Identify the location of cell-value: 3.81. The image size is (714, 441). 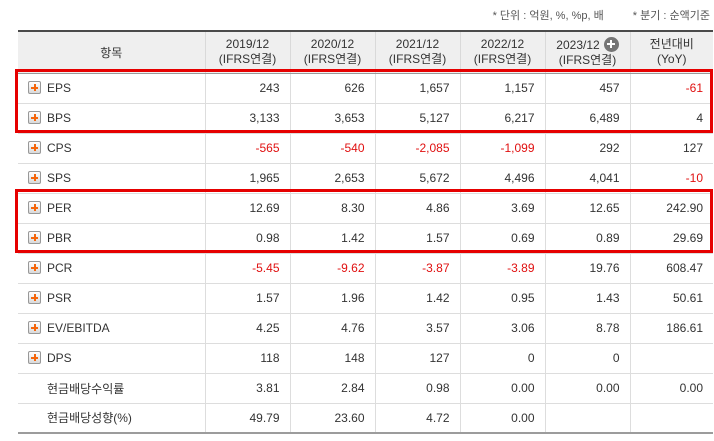
(247, 388).